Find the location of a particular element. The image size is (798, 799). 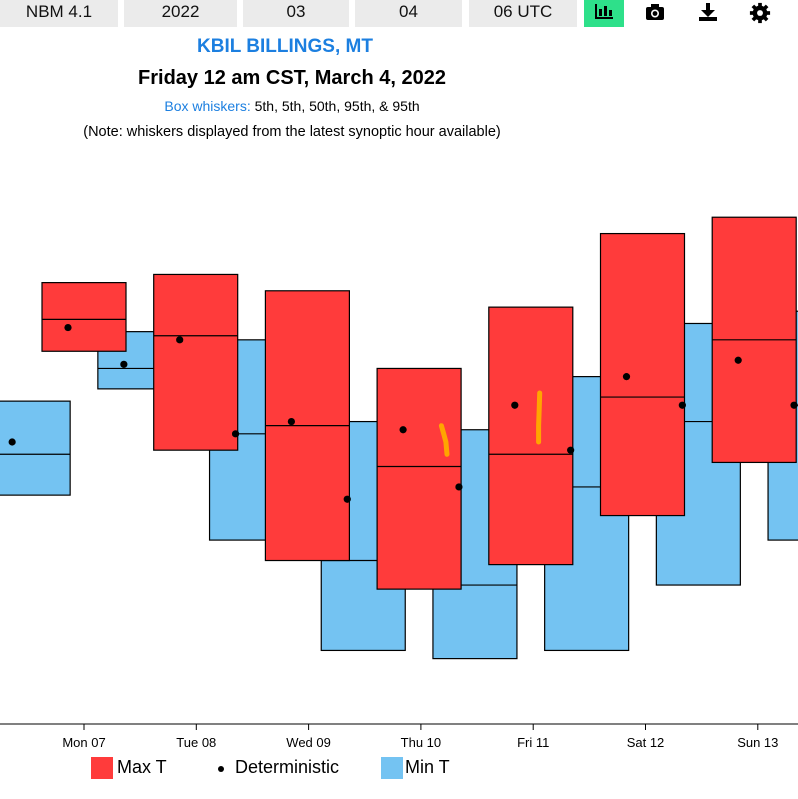

toolbar: NBM 4.1 2022 03 04 06 UTC is located at coordinates (399, 14).